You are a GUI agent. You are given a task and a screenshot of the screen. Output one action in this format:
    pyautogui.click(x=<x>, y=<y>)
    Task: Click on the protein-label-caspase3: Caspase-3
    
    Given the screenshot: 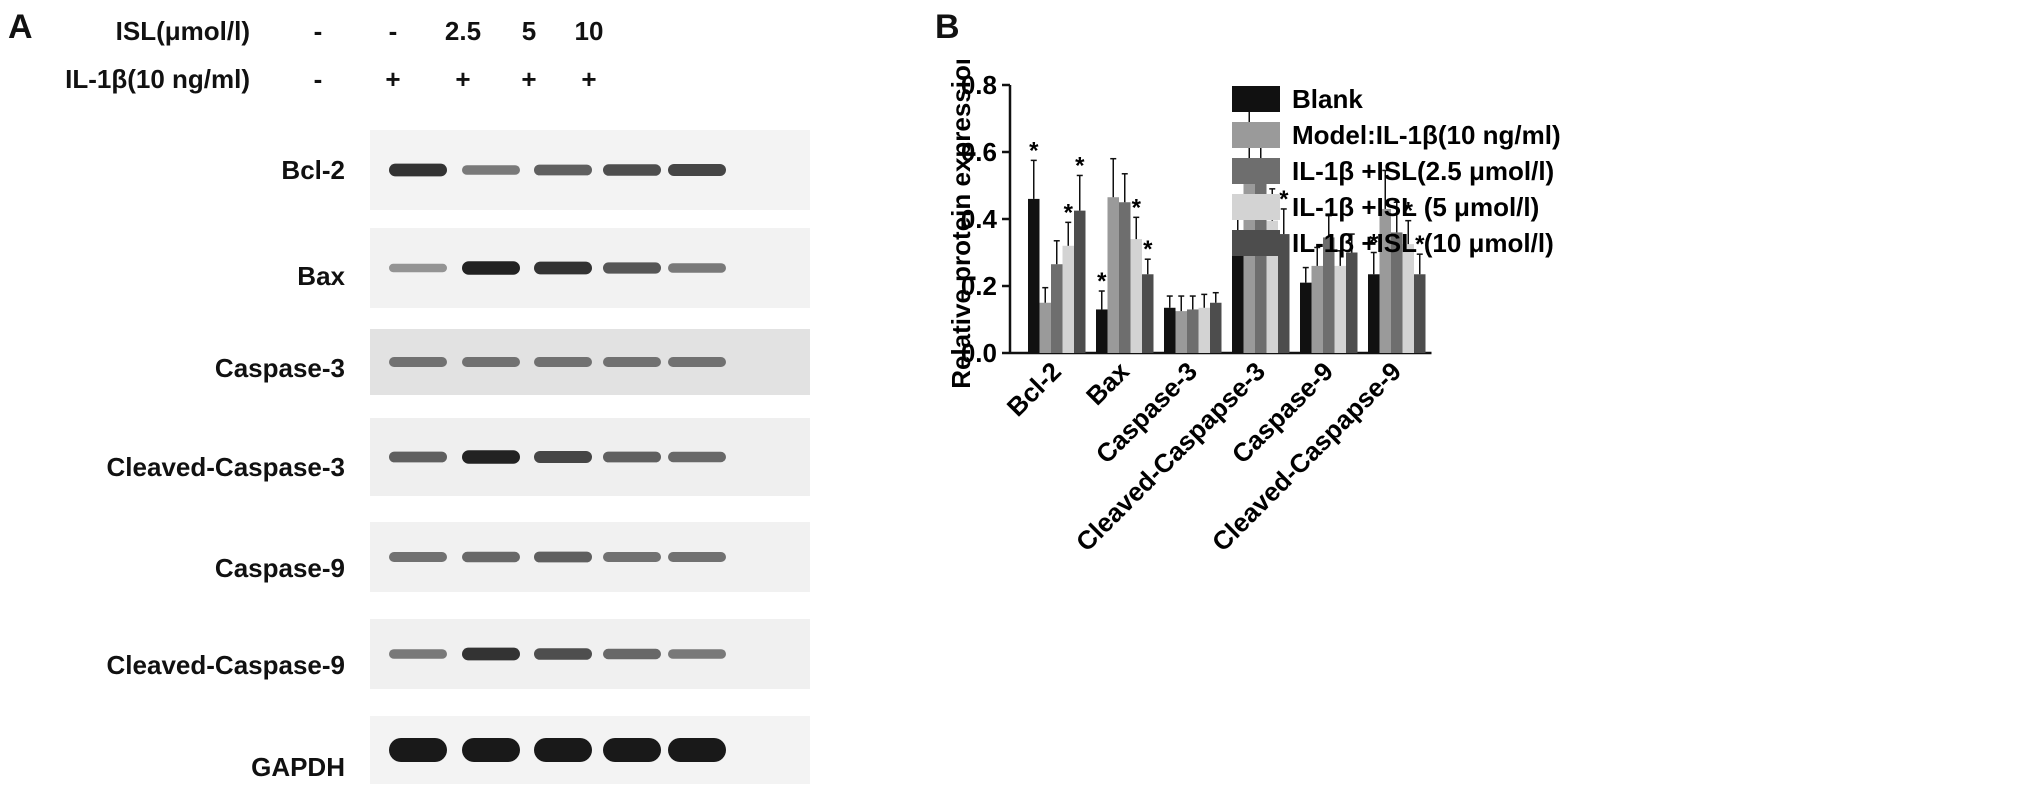 What is the action you would take?
    pyautogui.click(x=279, y=368)
    